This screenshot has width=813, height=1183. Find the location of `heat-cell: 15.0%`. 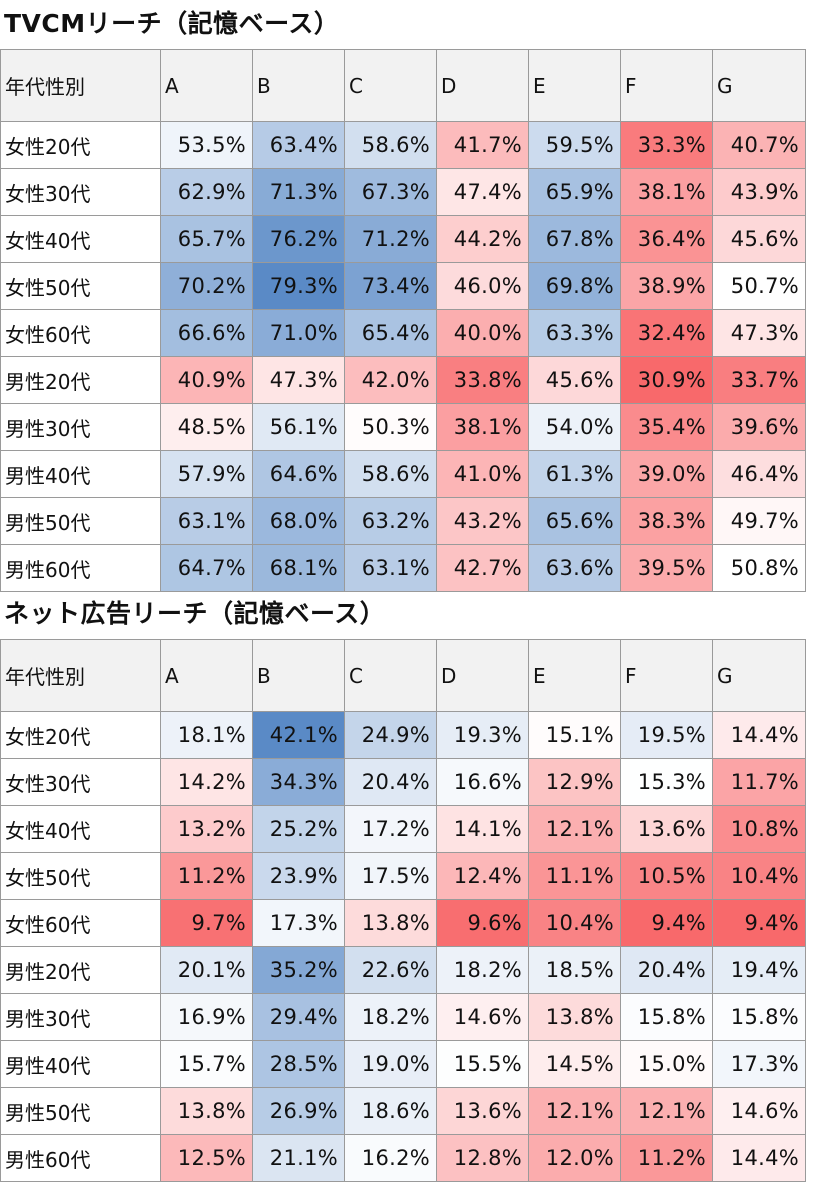

heat-cell: 15.0% is located at coordinates (666, 1064).